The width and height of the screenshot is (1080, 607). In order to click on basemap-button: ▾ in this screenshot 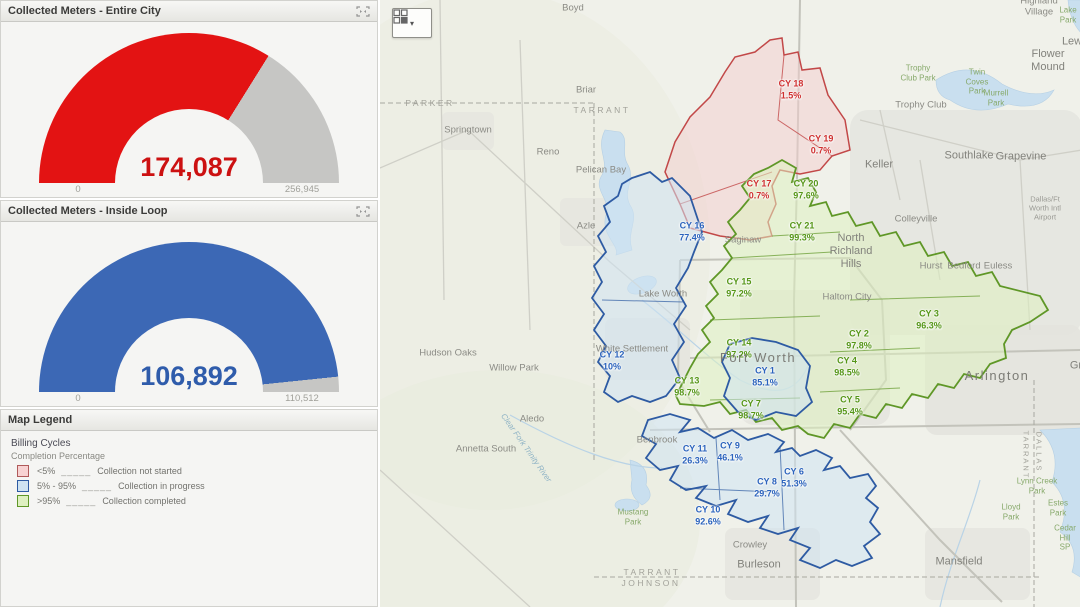, I will do `click(412, 23)`.